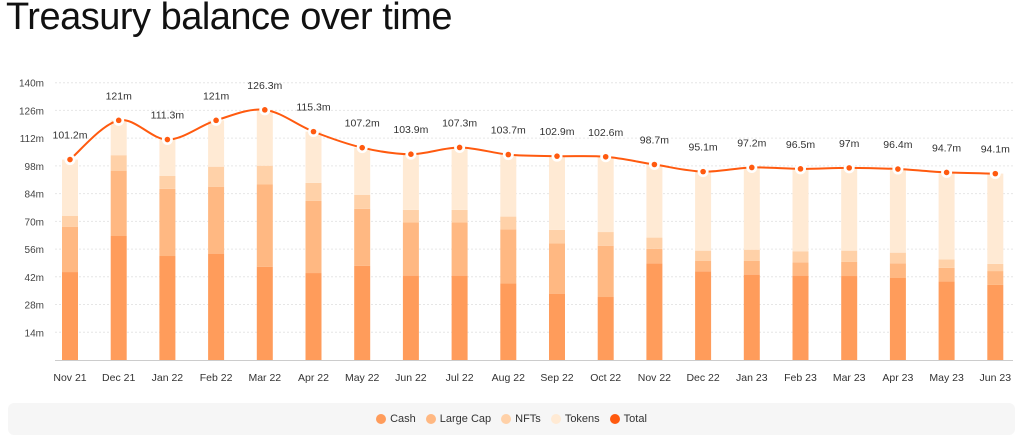 The height and width of the screenshot is (435, 1021). What do you see at coordinates (403, 419) in the screenshot?
I see `legend-label: Cash` at bounding box center [403, 419].